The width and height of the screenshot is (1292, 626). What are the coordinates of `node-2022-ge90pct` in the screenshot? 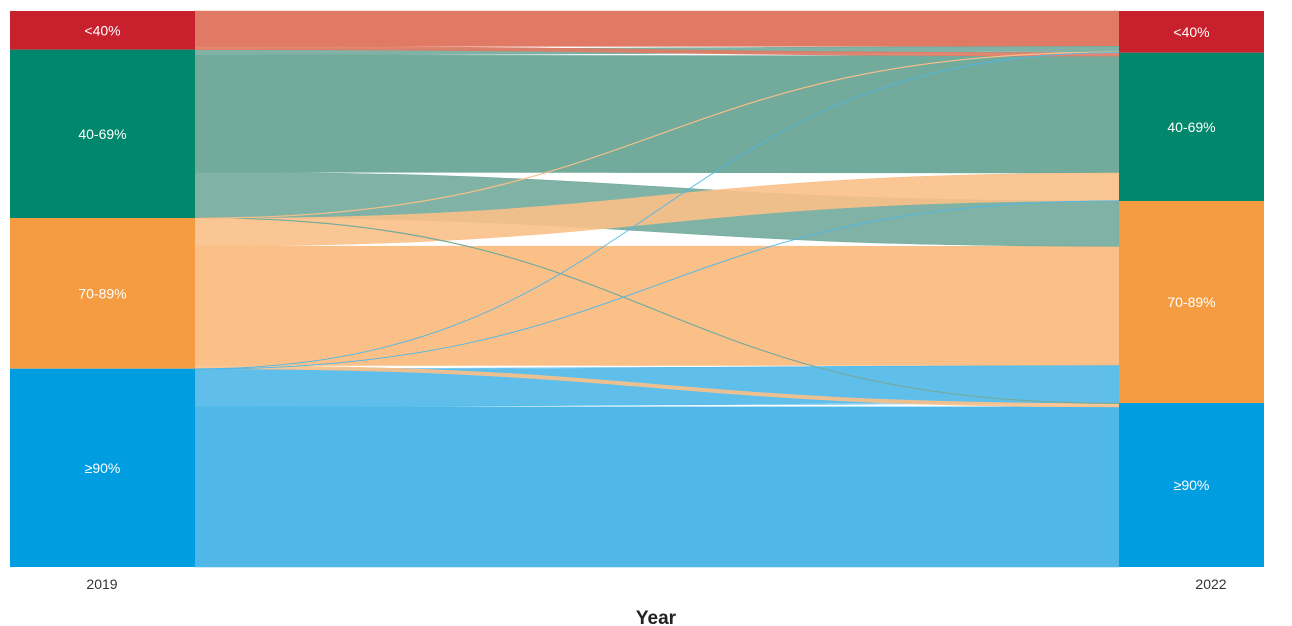 It's located at (1191, 485).